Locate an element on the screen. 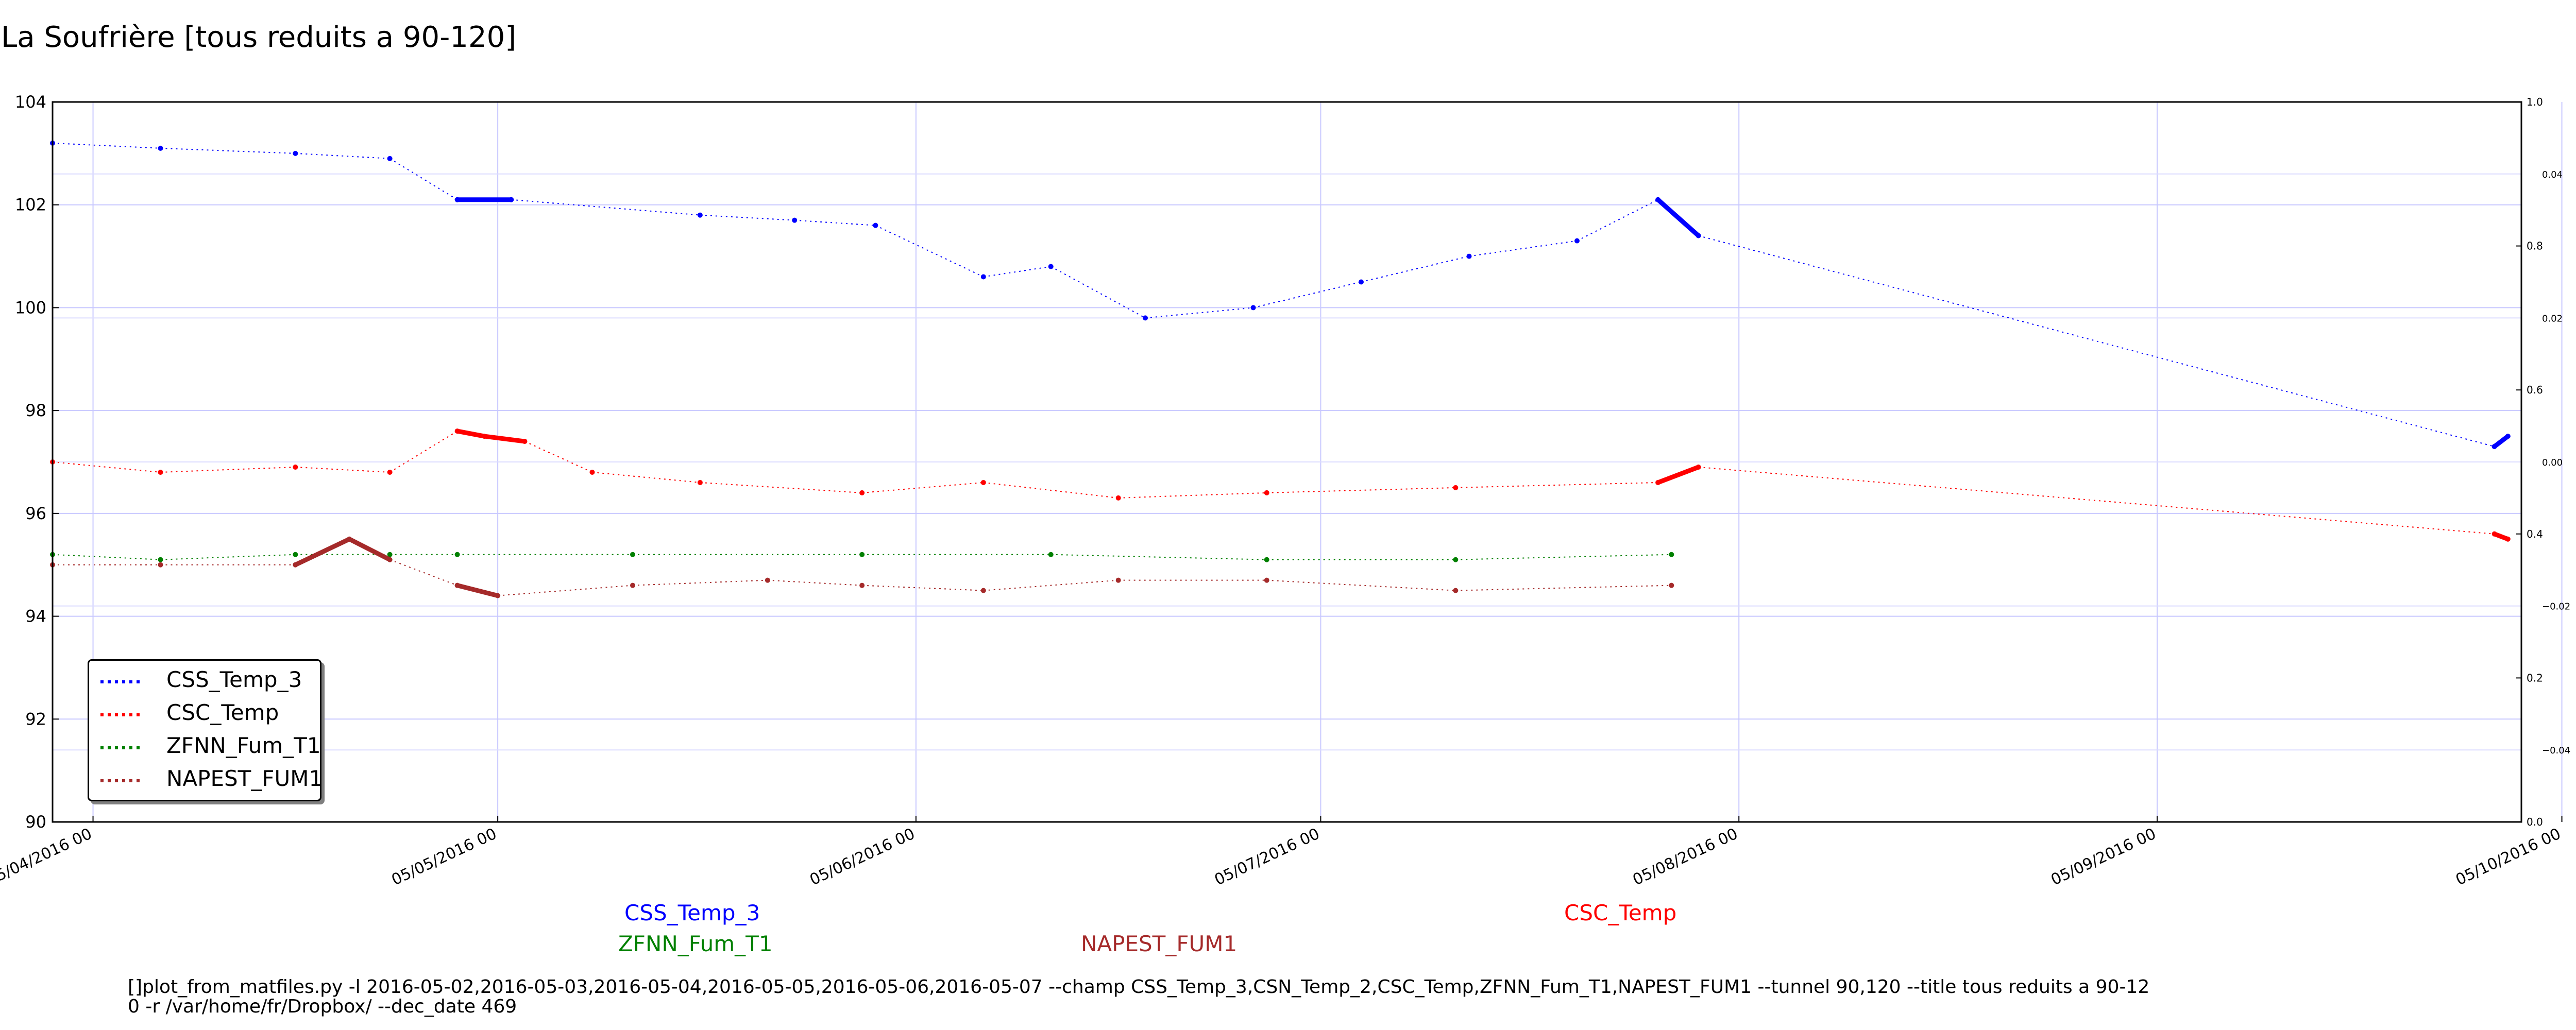  y-tick-label: 90 is located at coordinates (35, 822).